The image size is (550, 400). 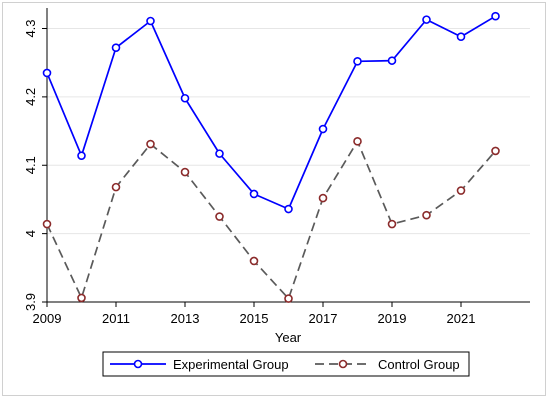 What do you see at coordinates (30, 28) in the screenshot?
I see `y-tick-label: 4.3` at bounding box center [30, 28].